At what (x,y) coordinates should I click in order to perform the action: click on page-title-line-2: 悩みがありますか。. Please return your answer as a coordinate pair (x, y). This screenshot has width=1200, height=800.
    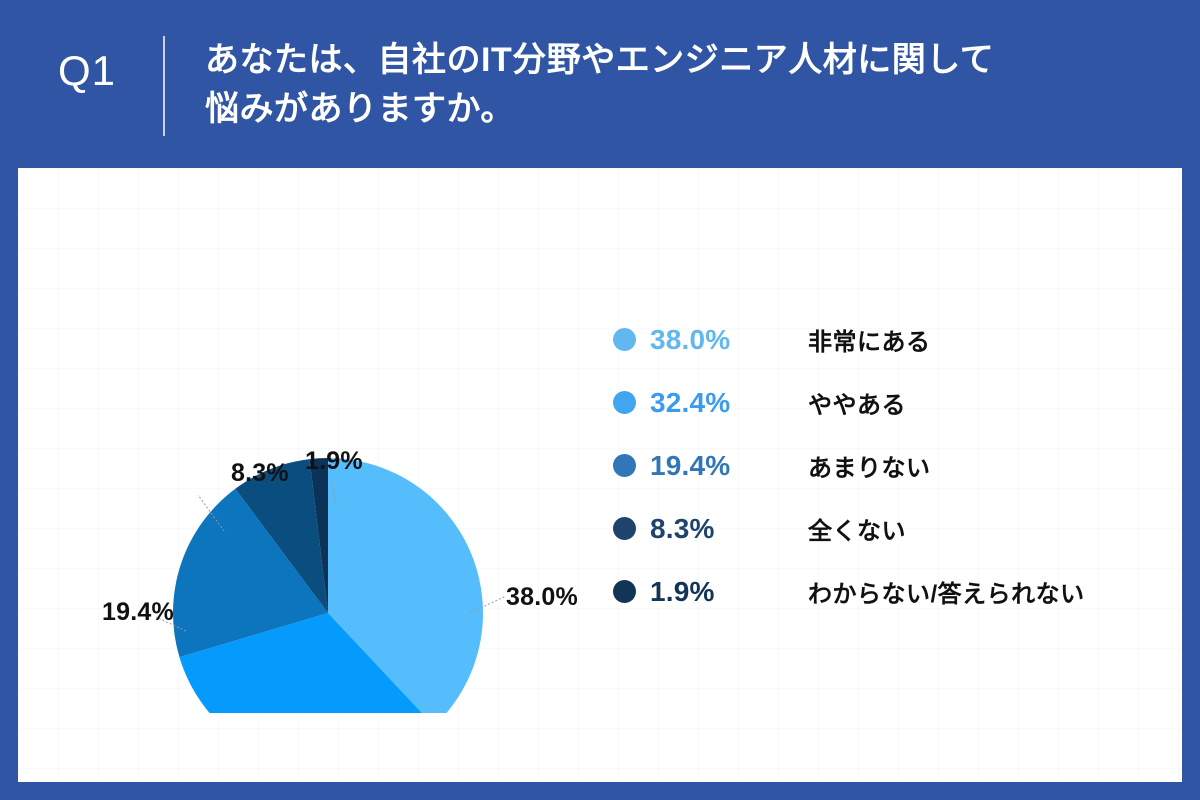
    Looking at the image, I should click on (360, 109).